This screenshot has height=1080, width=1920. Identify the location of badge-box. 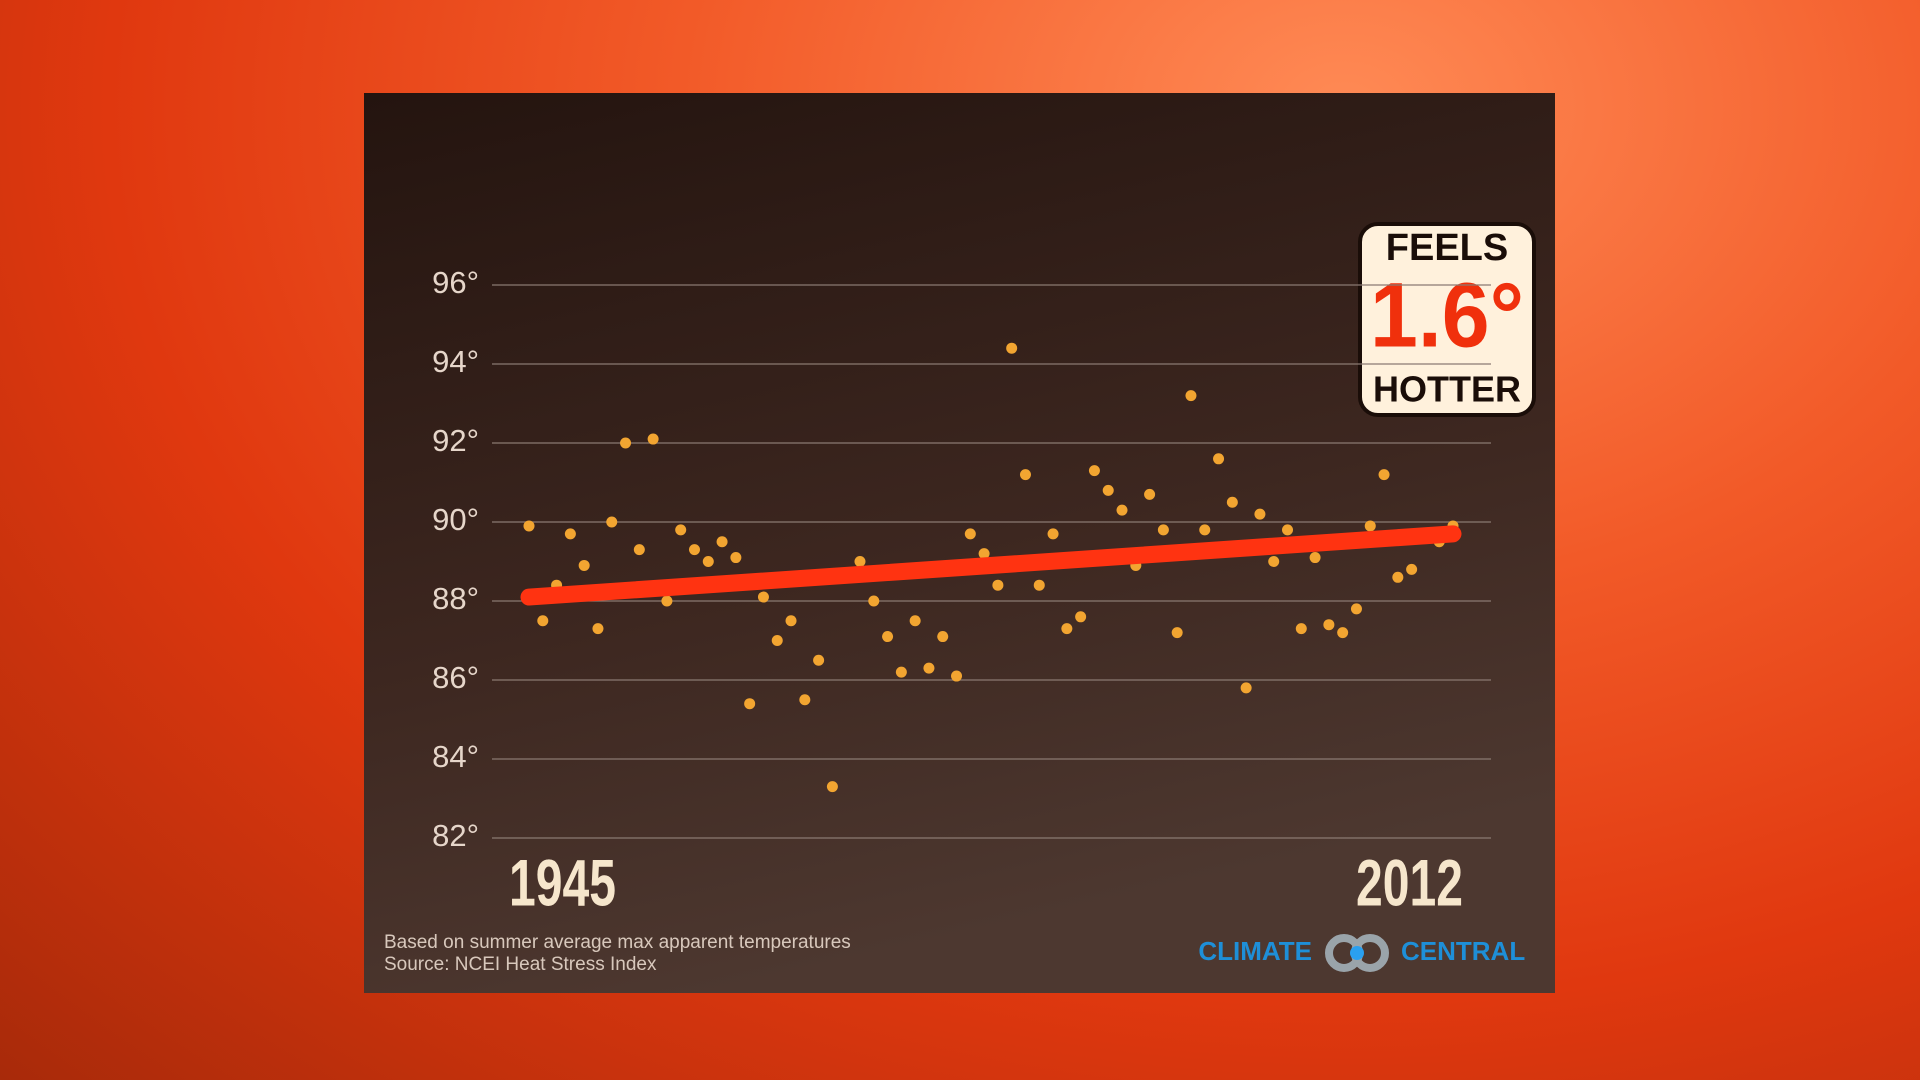
(1447, 319).